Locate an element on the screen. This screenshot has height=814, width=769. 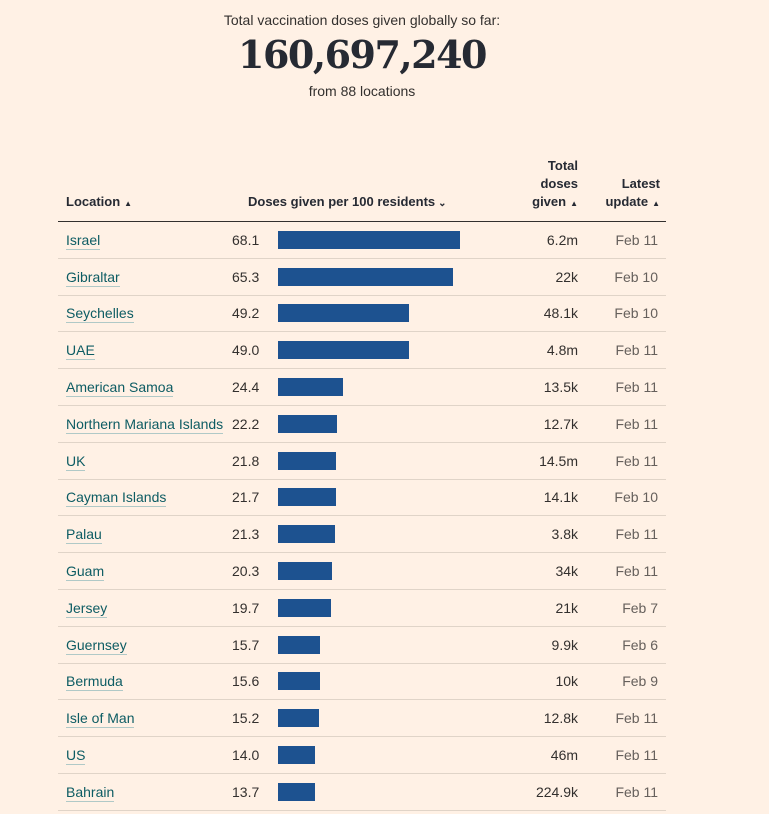
doses-per-100-value: 49.2 is located at coordinates (246, 313).